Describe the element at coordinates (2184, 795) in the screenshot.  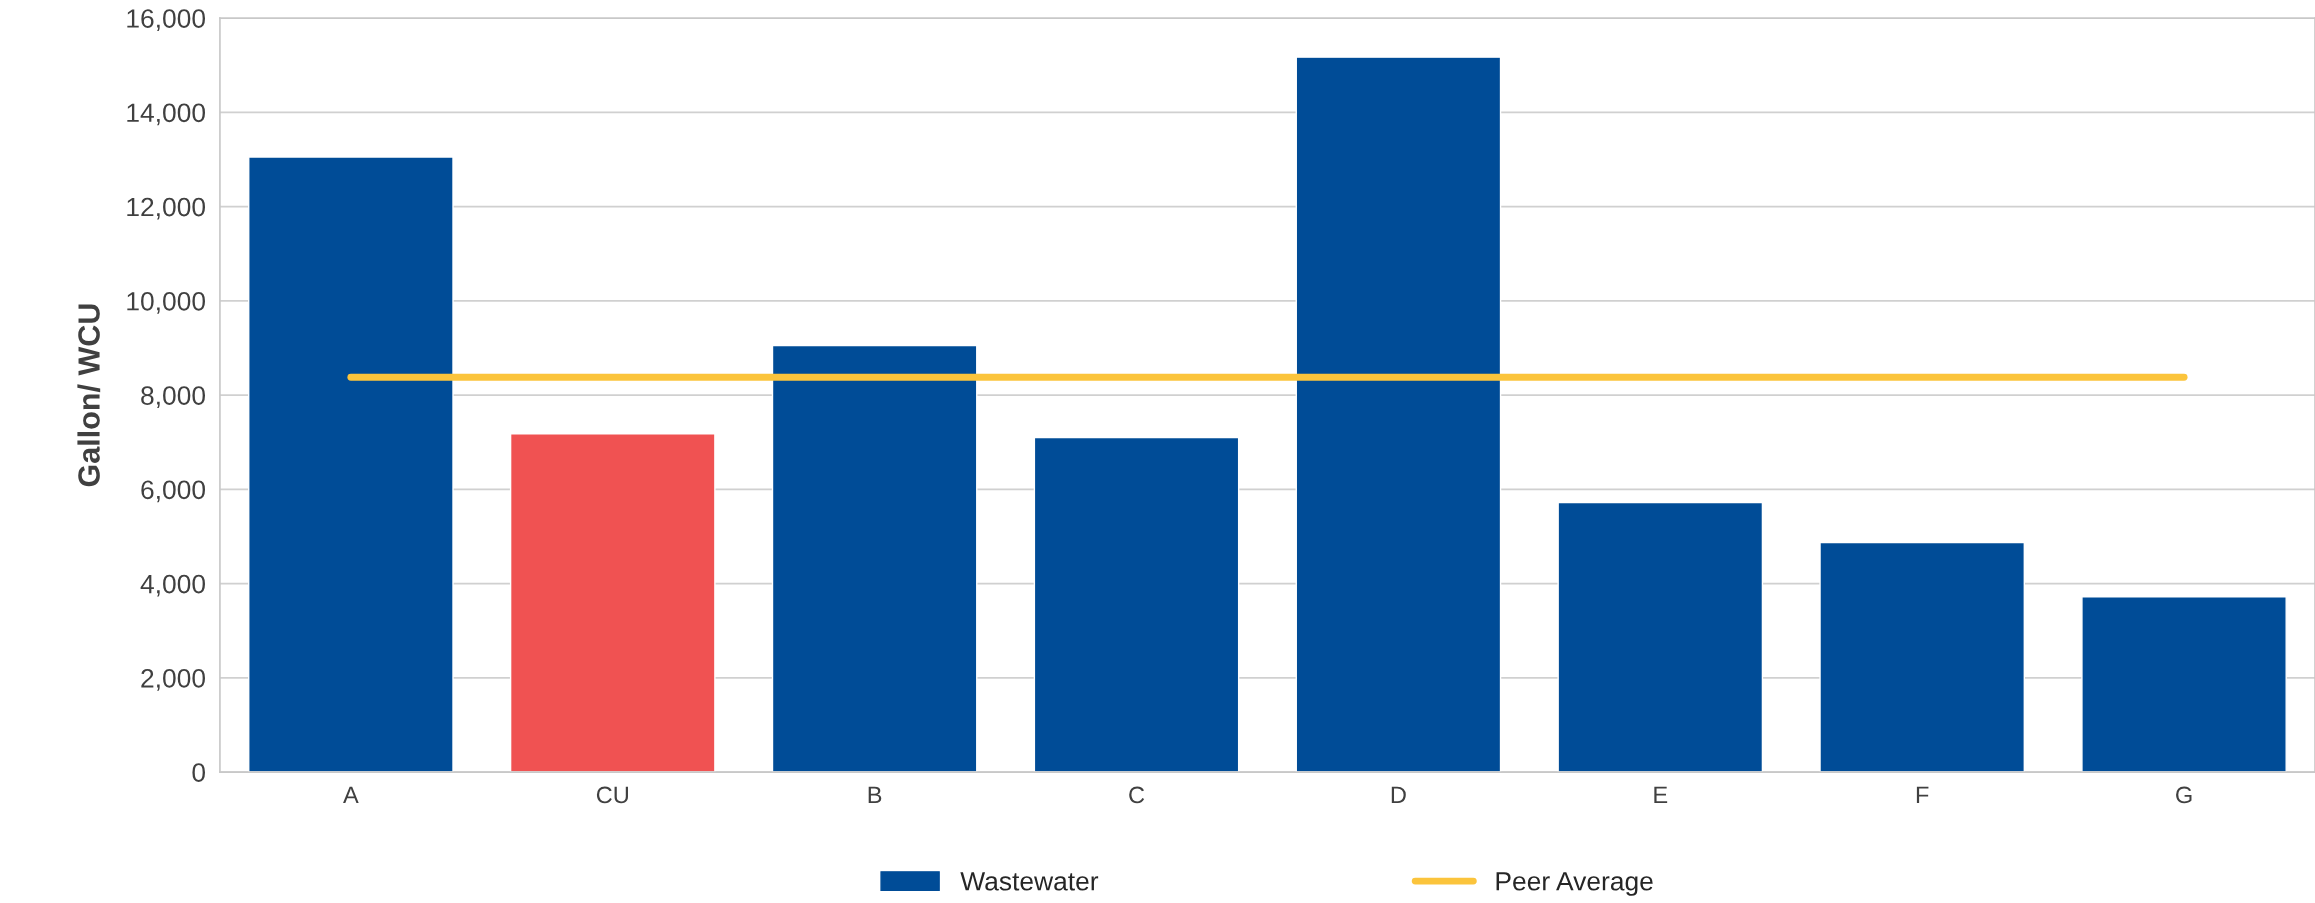
I see `x-tick-label: G` at that location.